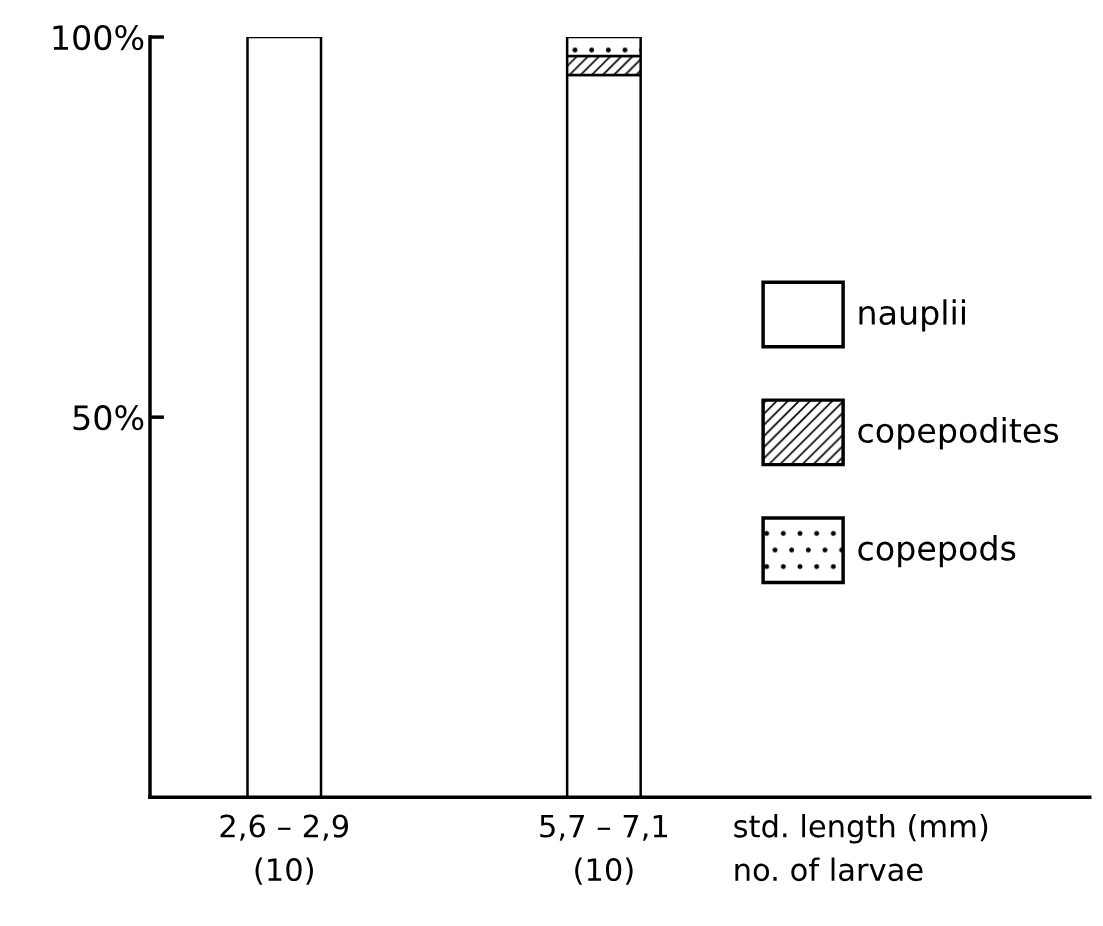  I want to click on y-tick-label: 100%, so click(98, 37).